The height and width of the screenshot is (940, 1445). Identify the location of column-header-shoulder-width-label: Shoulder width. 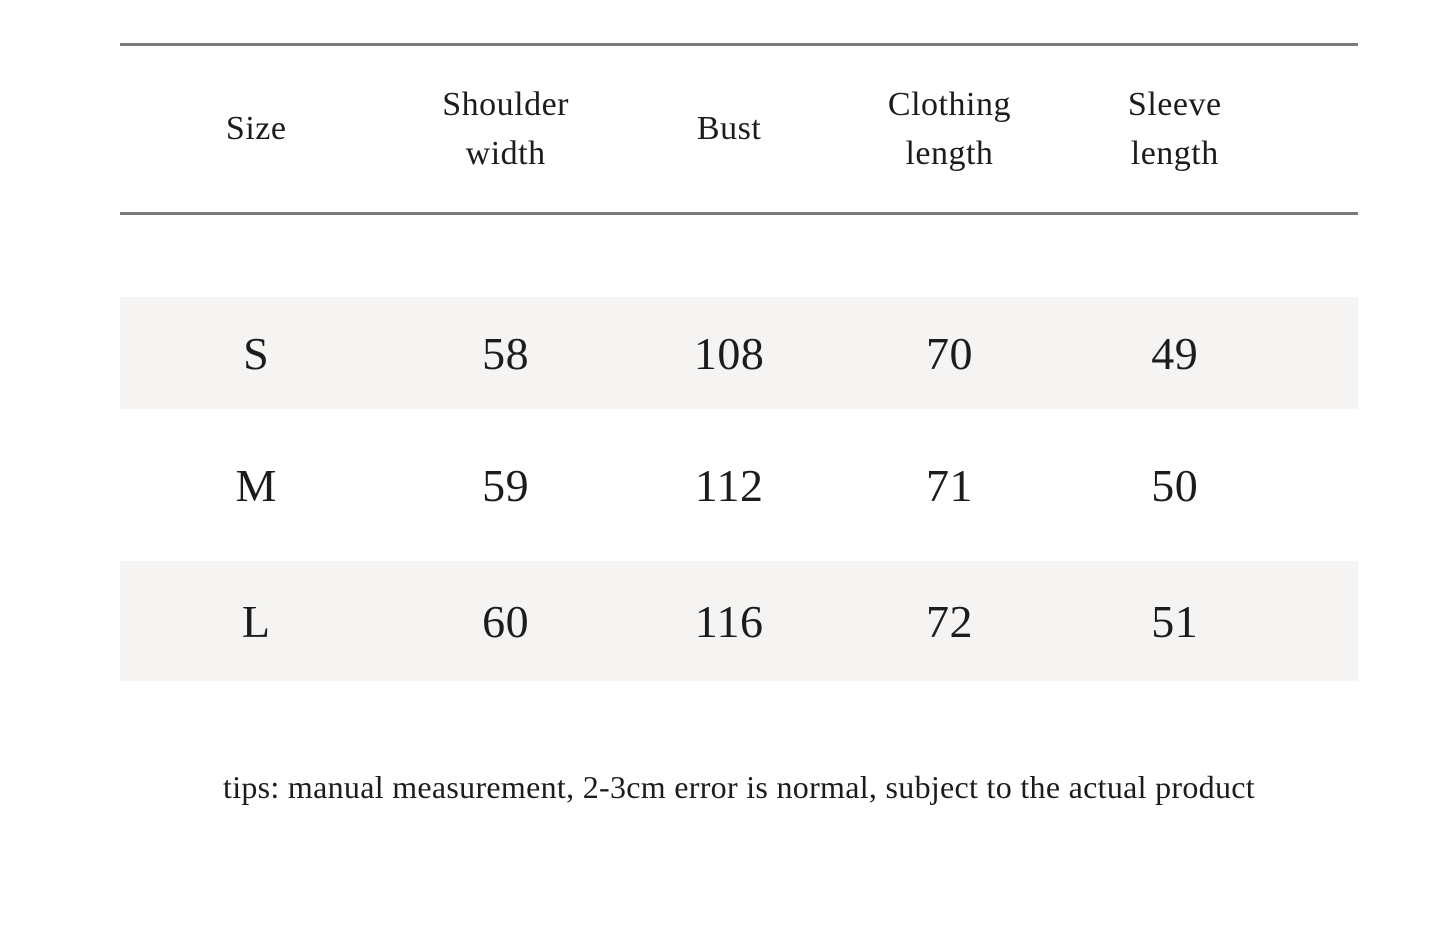
(506, 128).